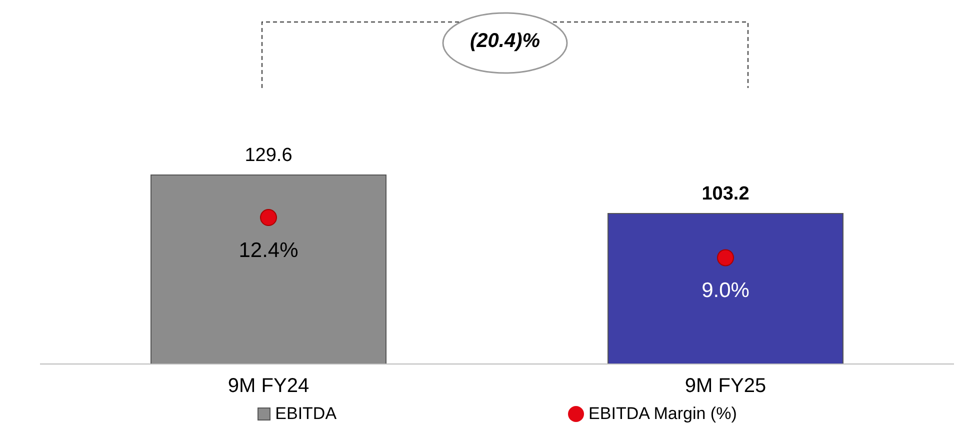 Image resolution: width=974 pixels, height=428 pixels. What do you see at coordinates (269, 386) in the screenshot?
I see `x-tick-label: 9M FY24` at bounding box center [269, 386].